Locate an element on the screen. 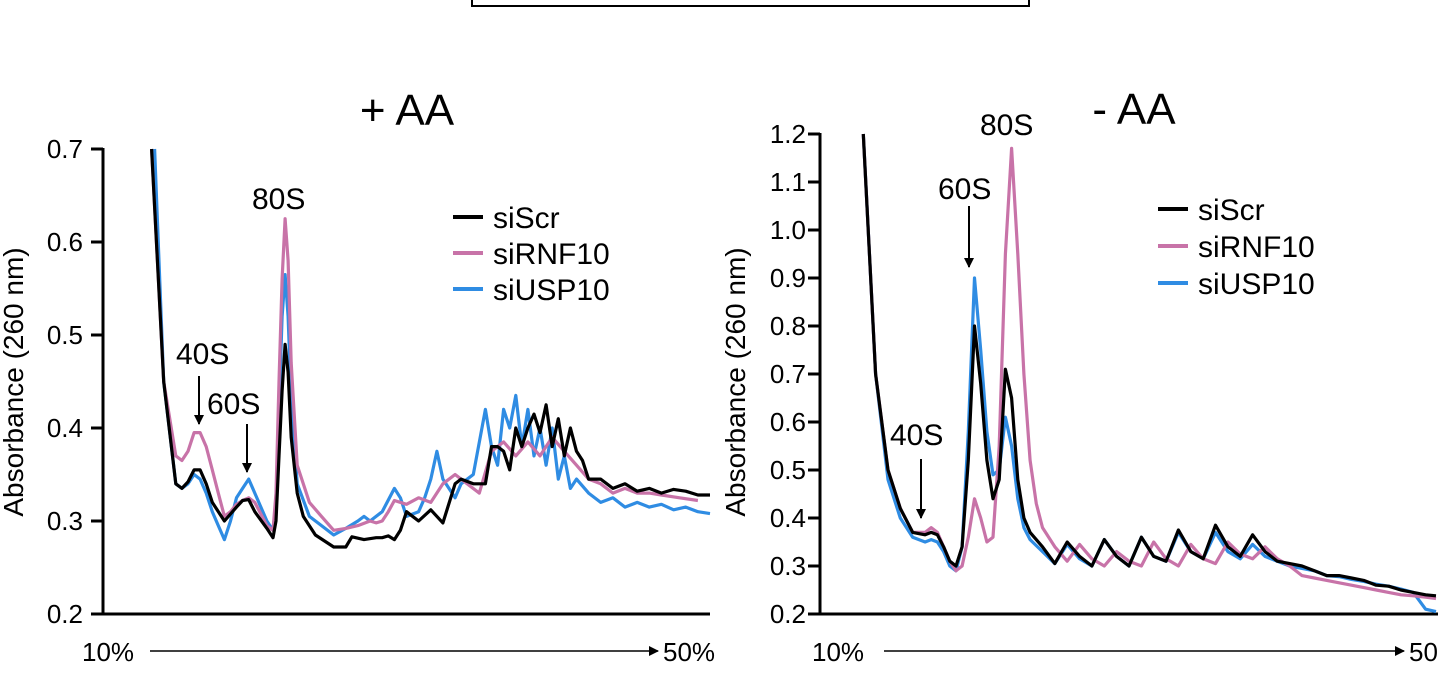 The height and width of the screenshot is (681, 1438). y-tick-label: 1.2 is located at coordinates (788, 134).